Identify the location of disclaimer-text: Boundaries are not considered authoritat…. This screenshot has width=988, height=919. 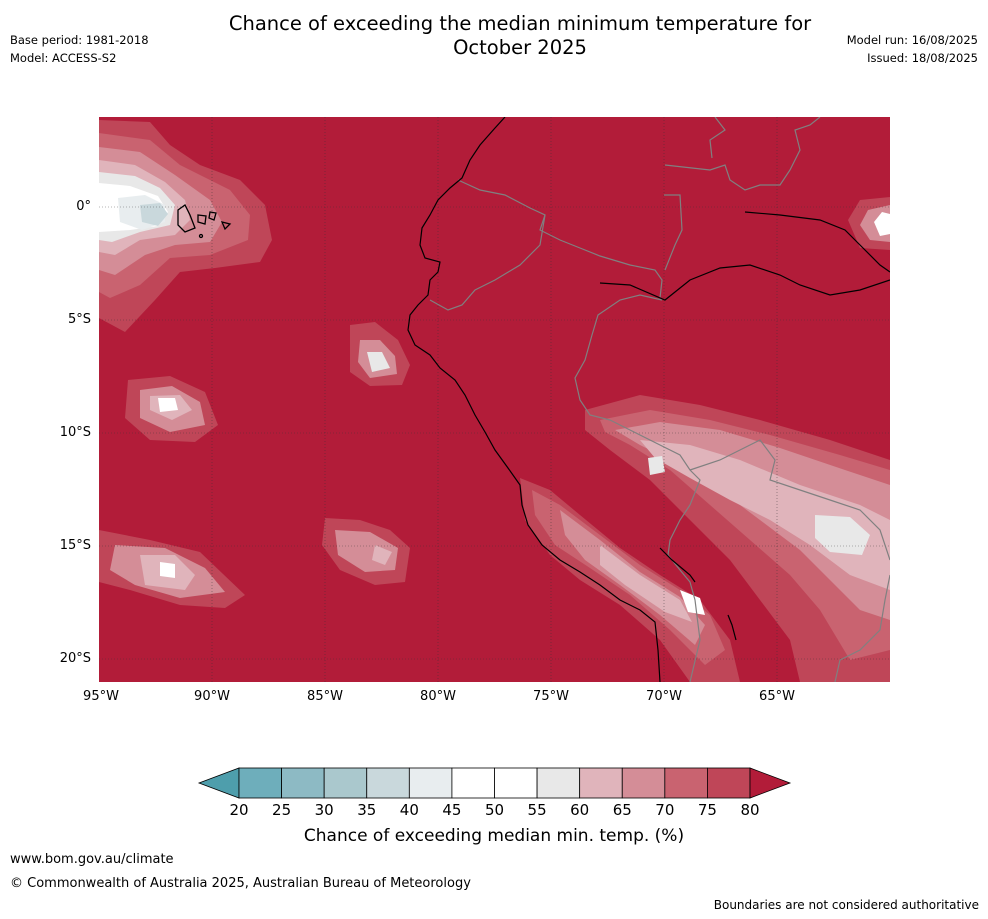
(846, 905).